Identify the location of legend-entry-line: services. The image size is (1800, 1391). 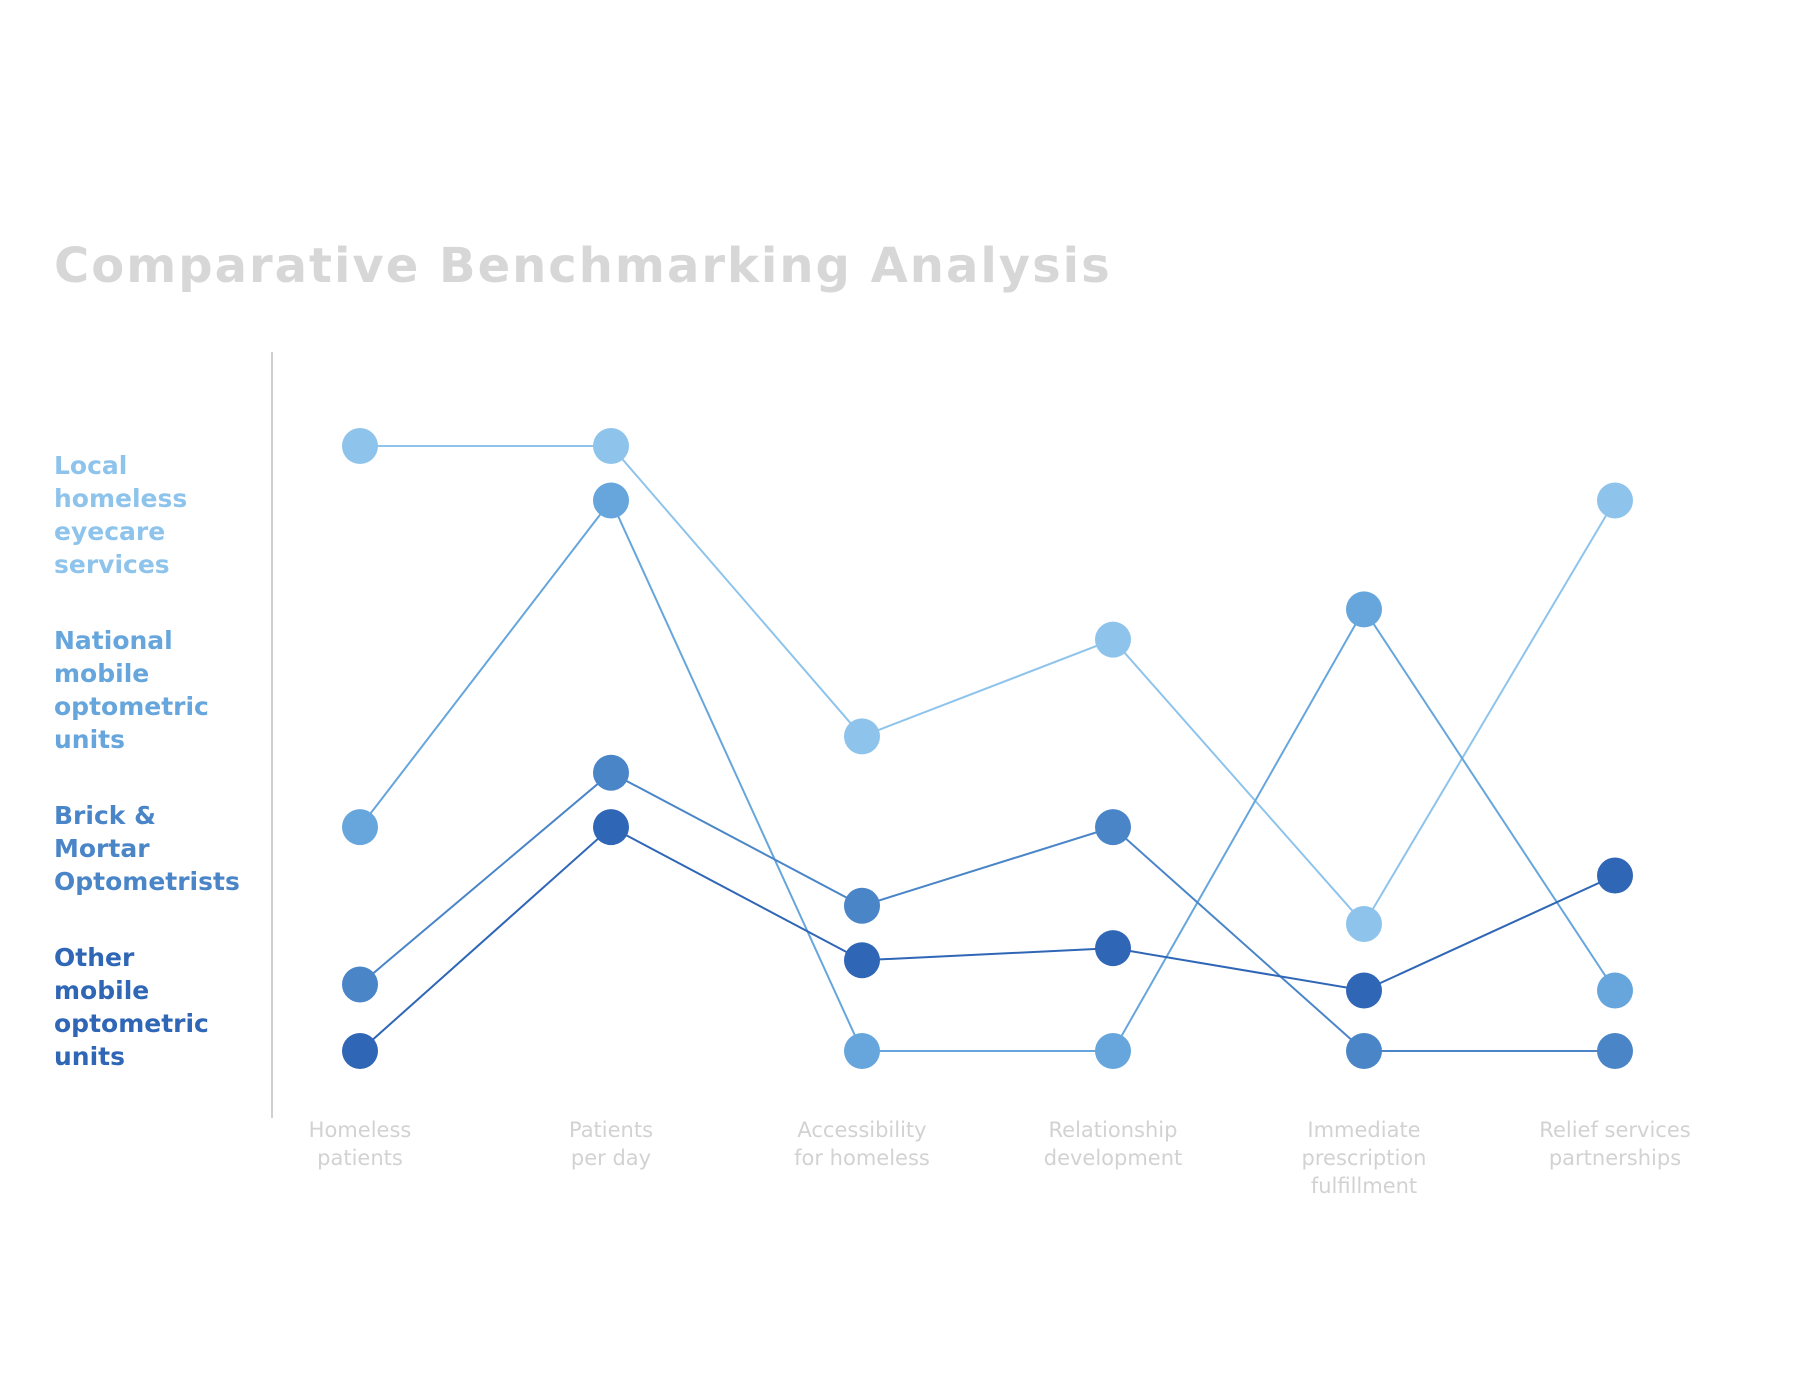
(112, 564).